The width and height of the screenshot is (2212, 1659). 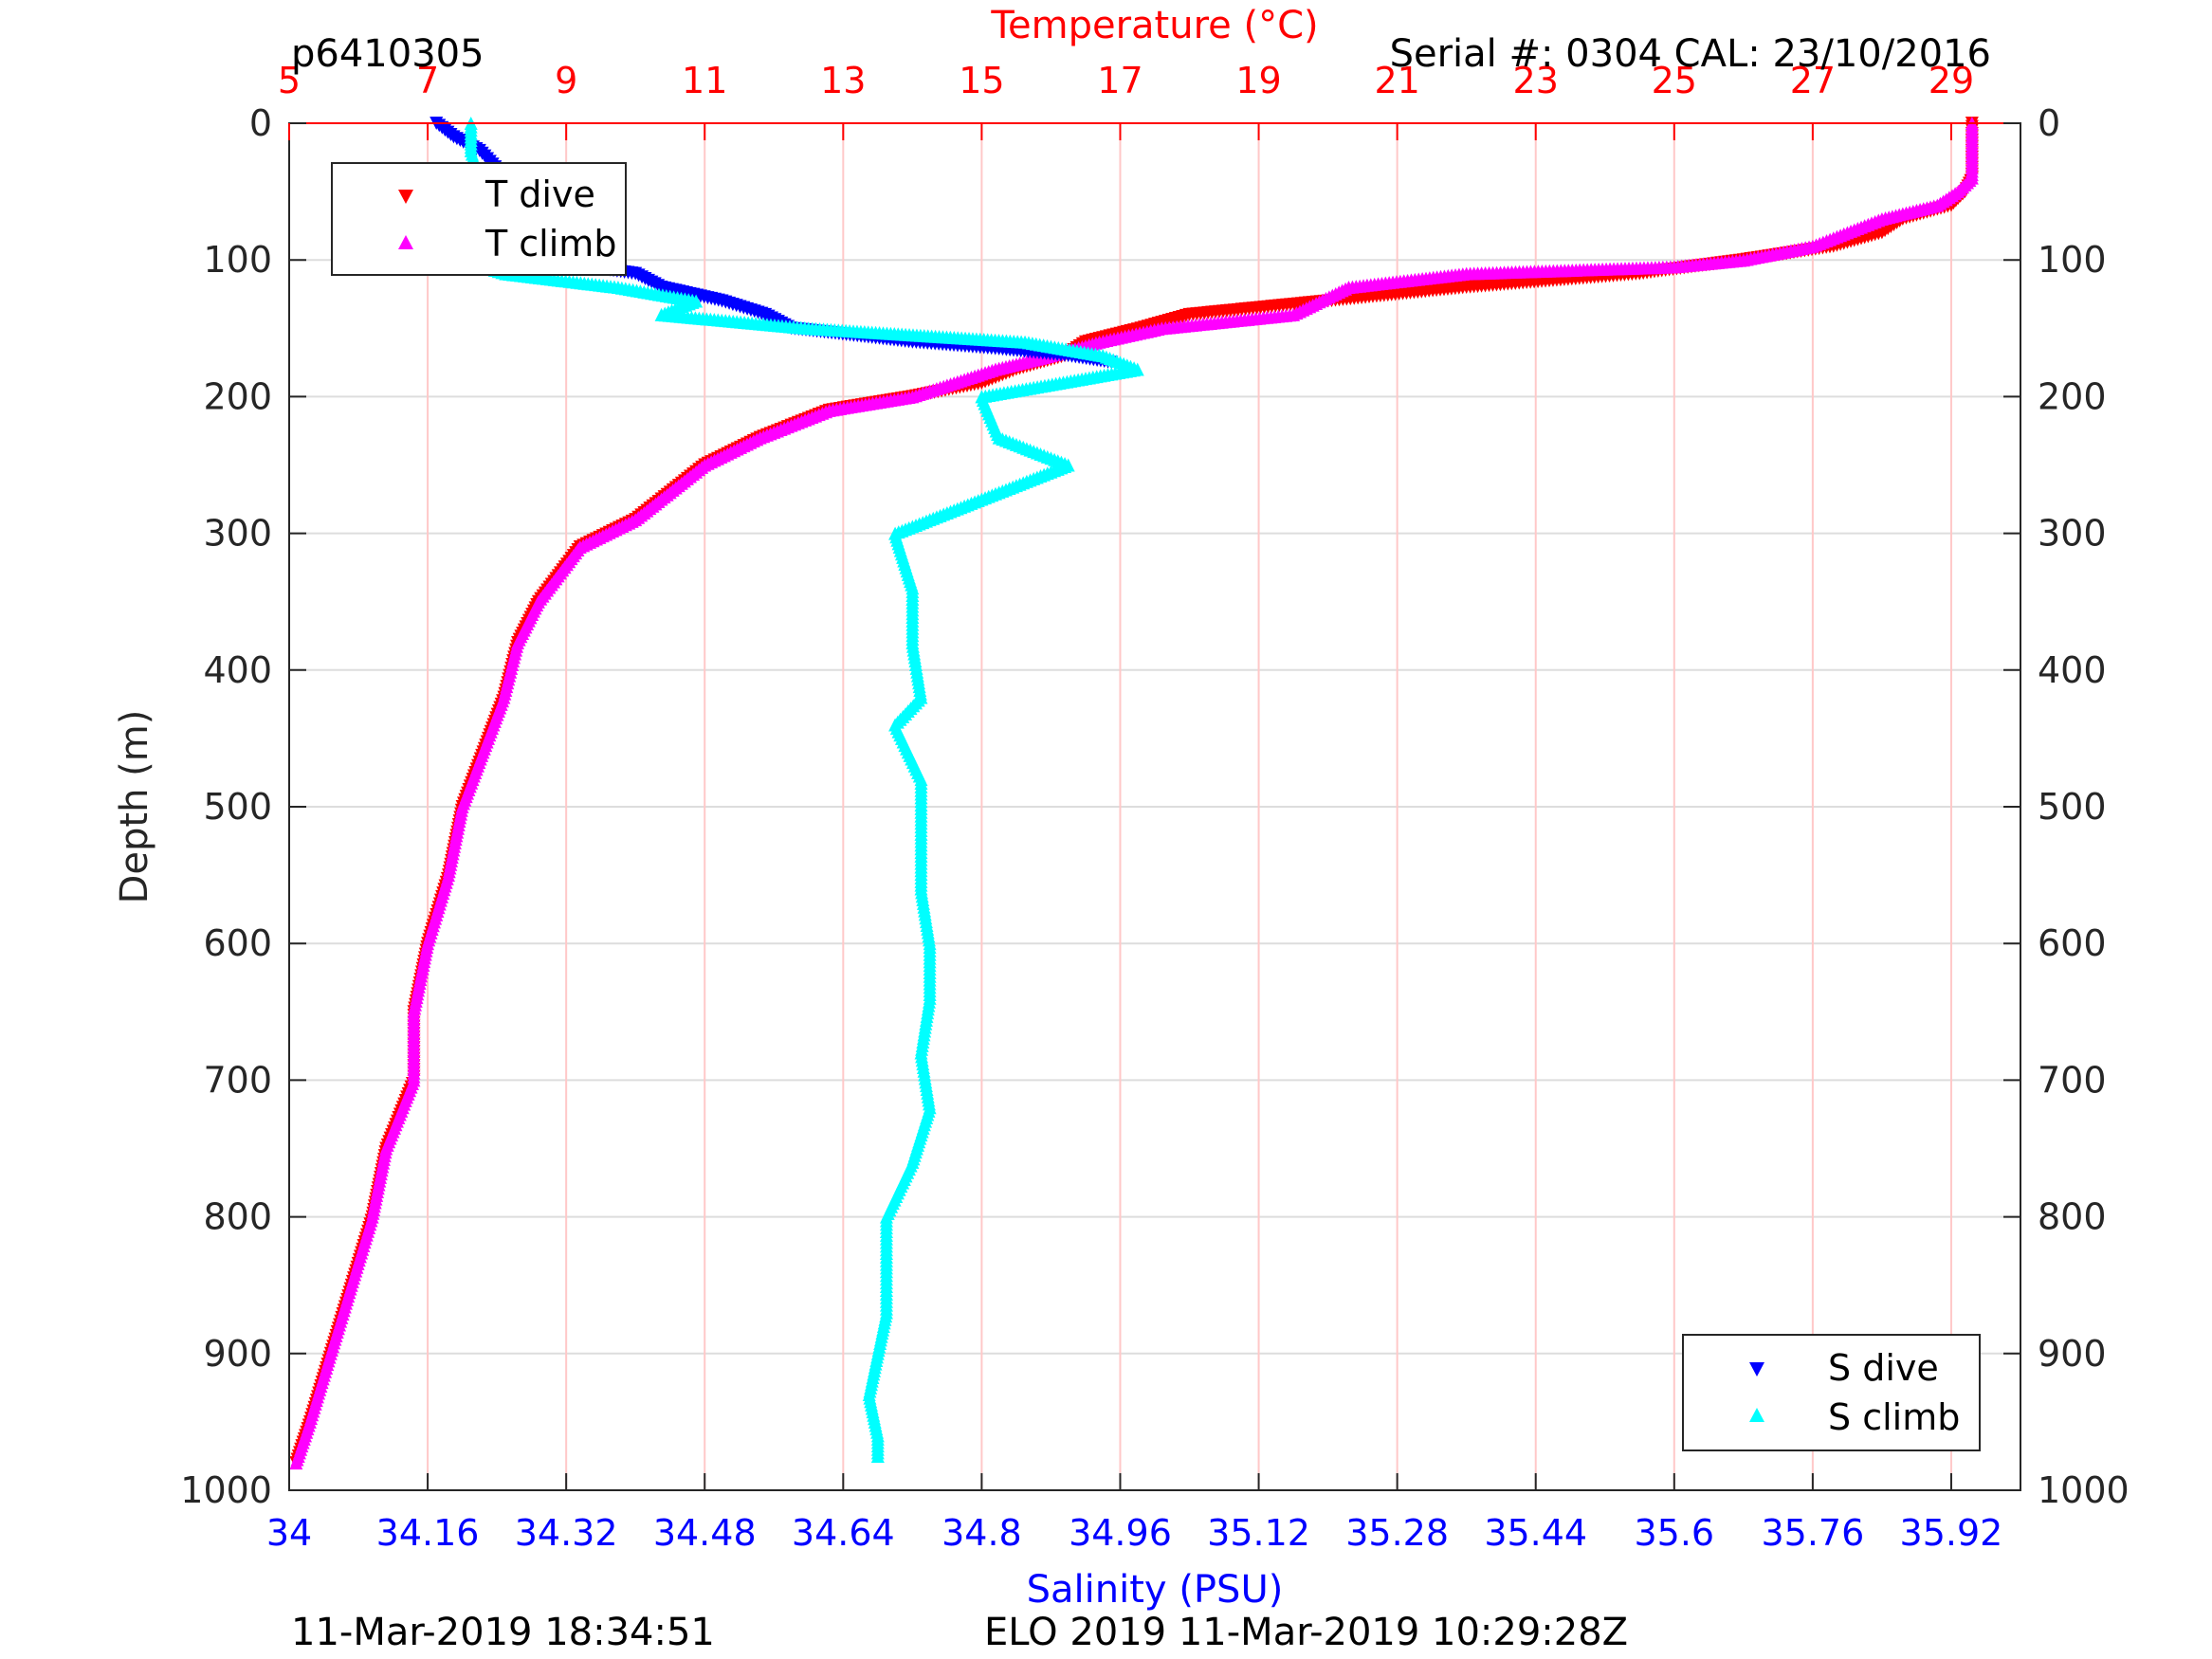 I want to click on temperature-axis-label: Temperature (°C), so click(x=1154, y=25).